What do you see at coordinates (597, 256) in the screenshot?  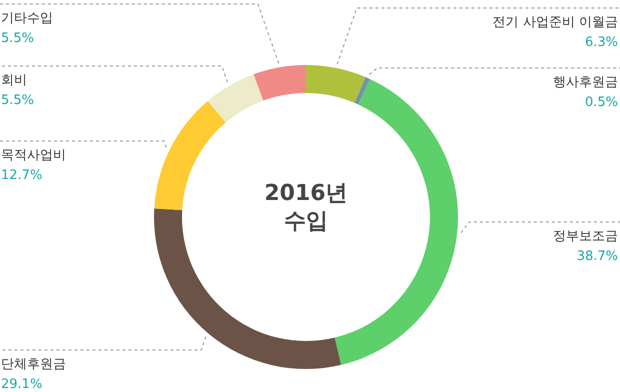 I see `data-label: 38.7%` at bounding box center [597, 256].